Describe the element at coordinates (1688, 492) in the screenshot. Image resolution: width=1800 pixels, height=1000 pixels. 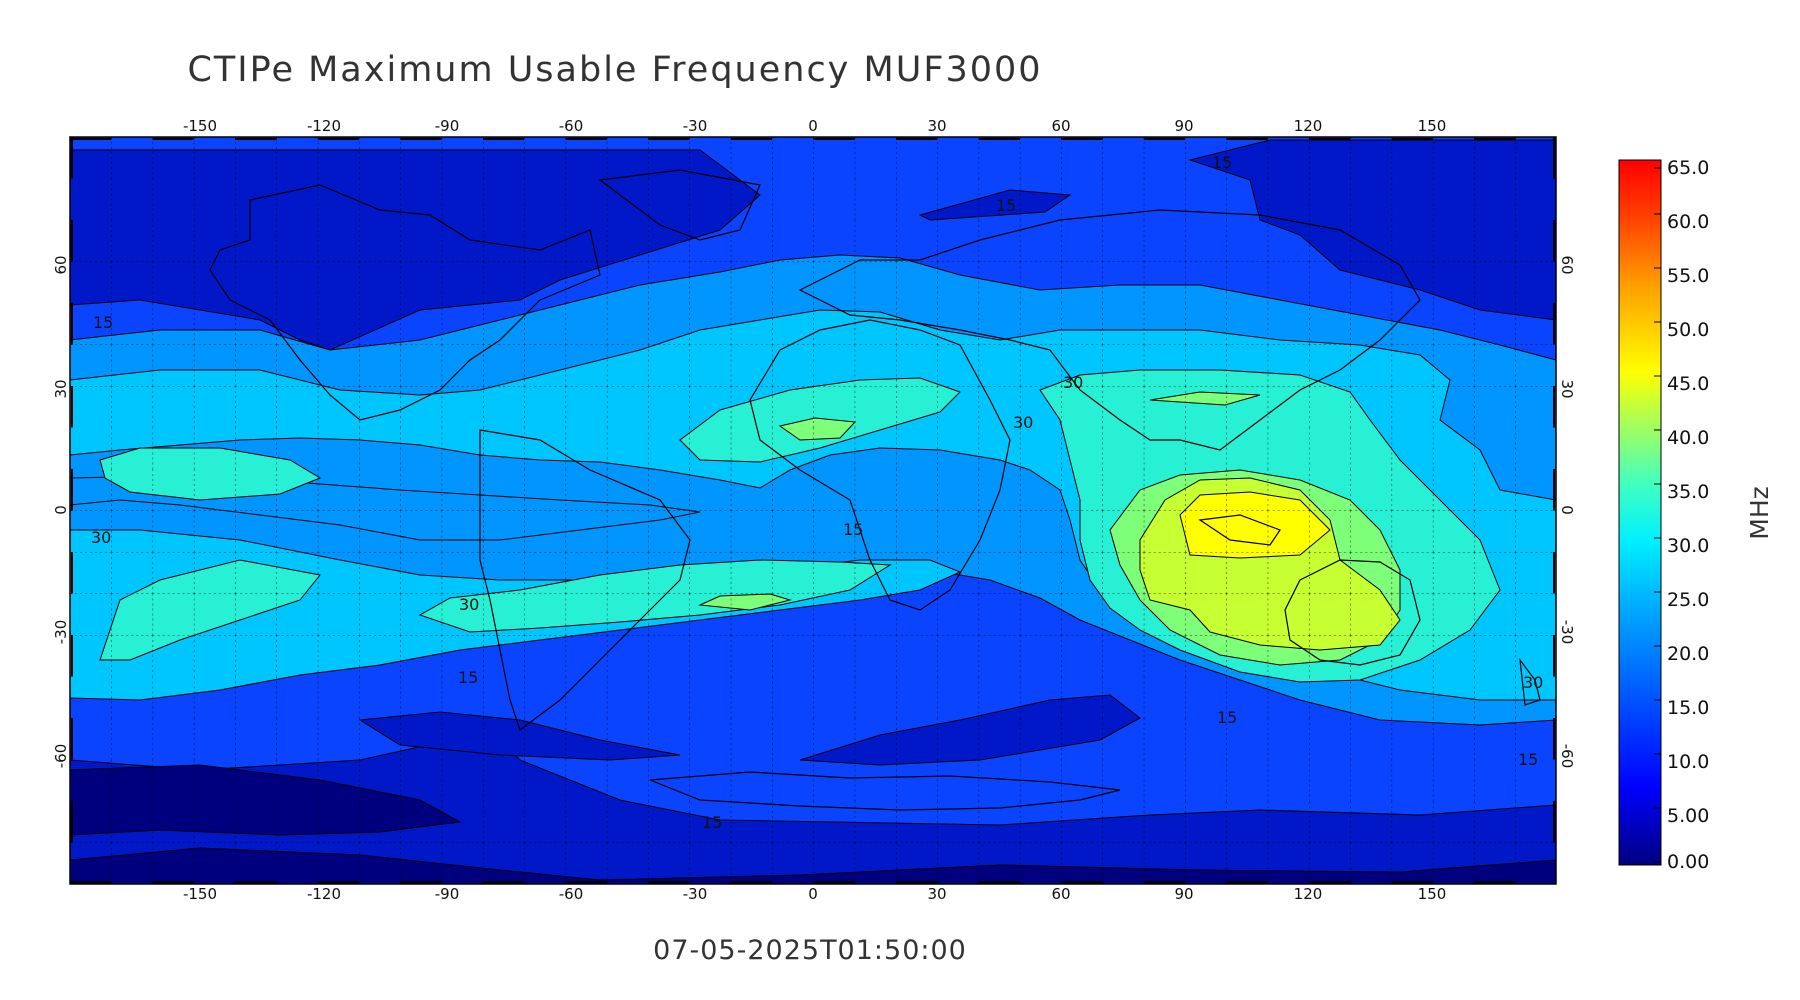
I see `colorbar-tick-label: 35.0` at that location.